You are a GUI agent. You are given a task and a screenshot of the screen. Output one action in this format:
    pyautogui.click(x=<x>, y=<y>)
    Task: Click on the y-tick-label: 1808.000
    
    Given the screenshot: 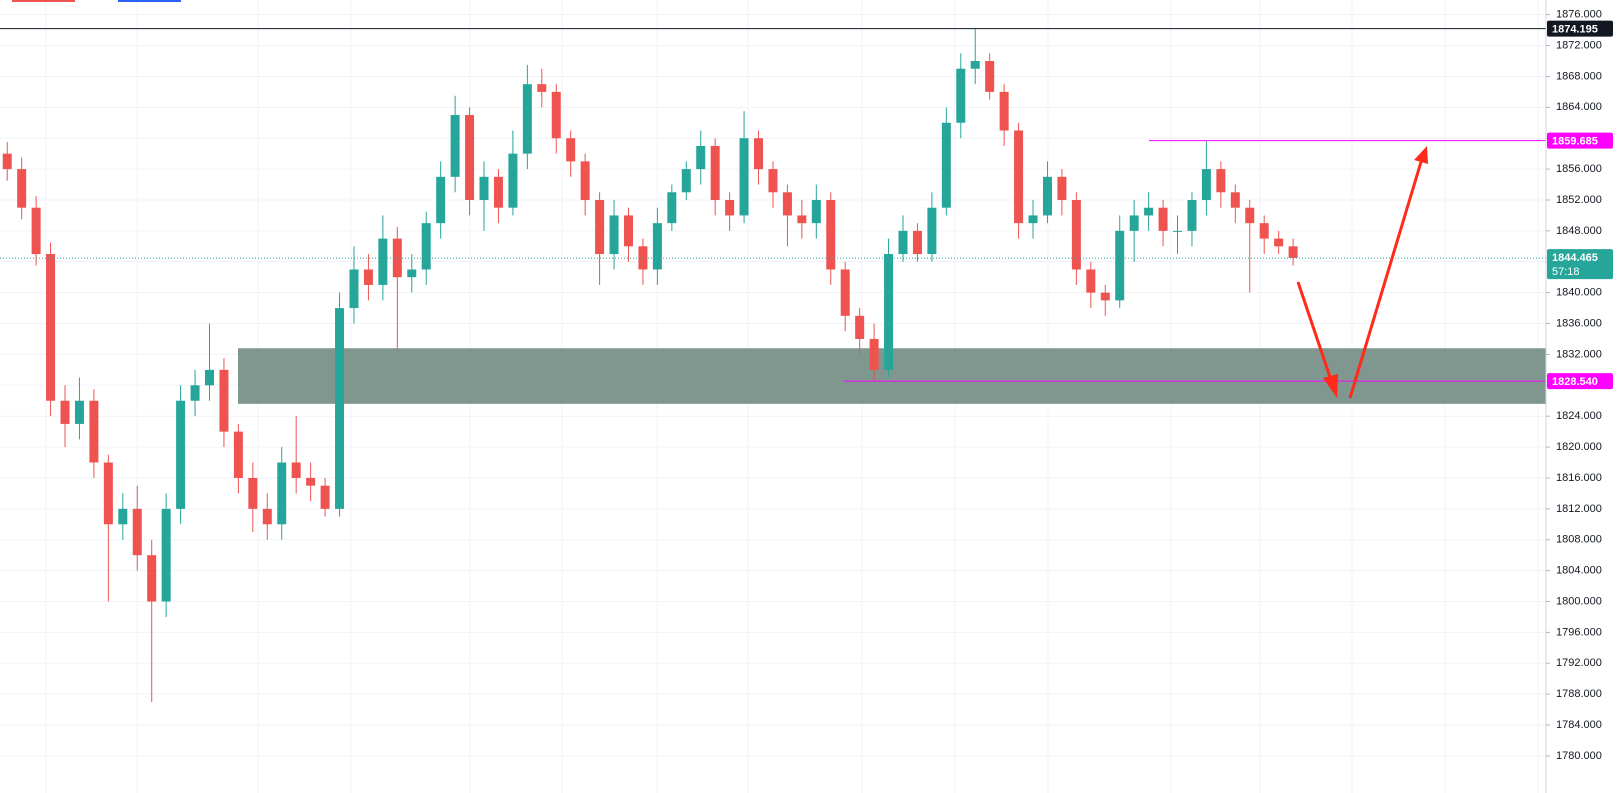 What is the action you would take?
    pyautogui.click(x=1579, y=540)
    